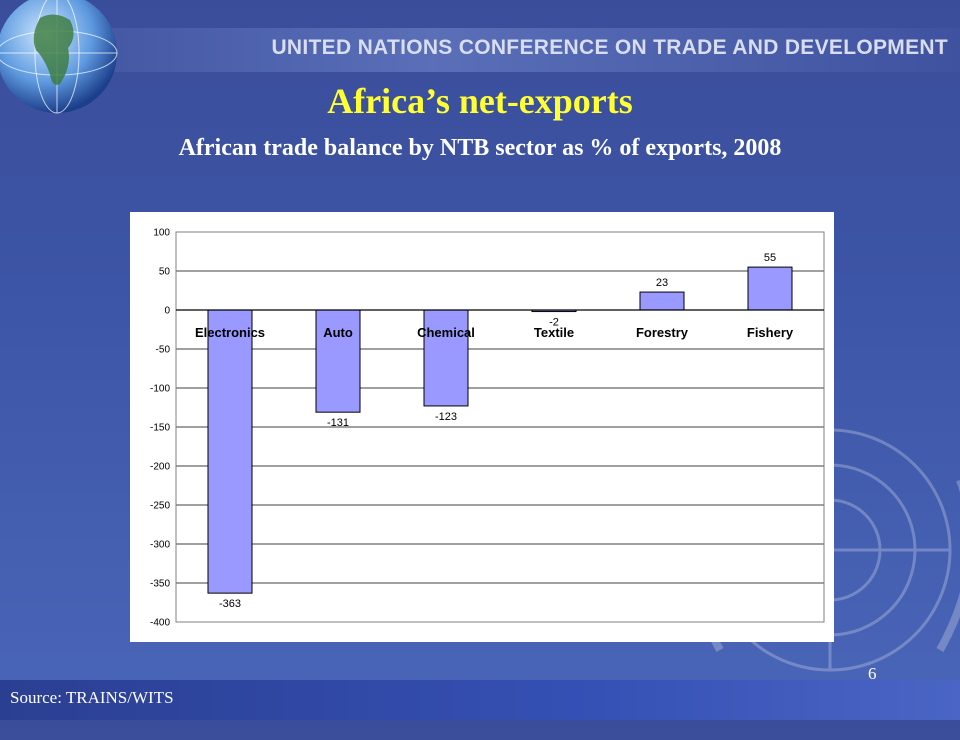  What do you see at coordinates (230, 332) in the screenshot?
I see `category-label-electronics: Electronics` at bounding box center [230, 332].